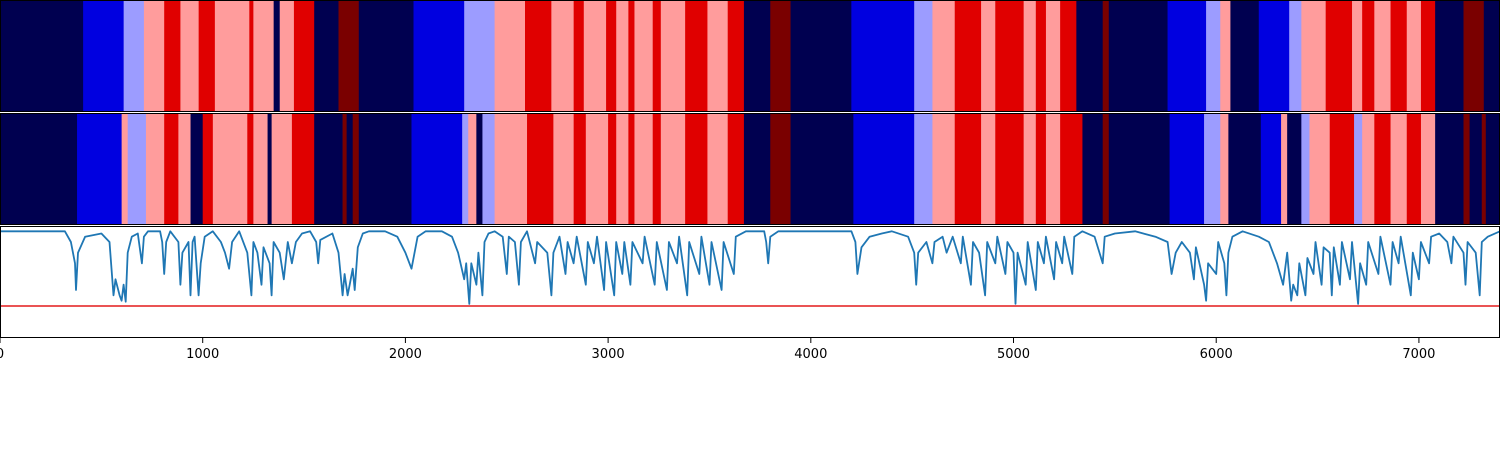 This screenshot has height=450, width=1500. Describe the element at coordinates (2, 354) in the screenshot. I see `x-tick-label-0: 0` at that location.